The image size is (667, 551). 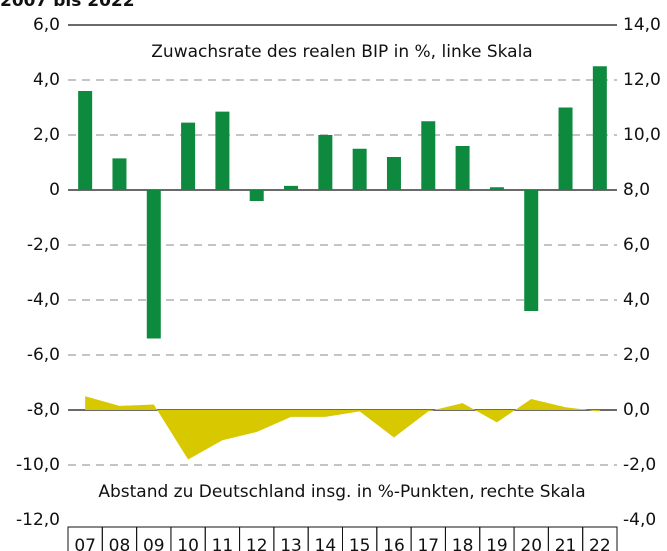 I want to click on y-tick-label: -8,0, so click(x=43, y=410).